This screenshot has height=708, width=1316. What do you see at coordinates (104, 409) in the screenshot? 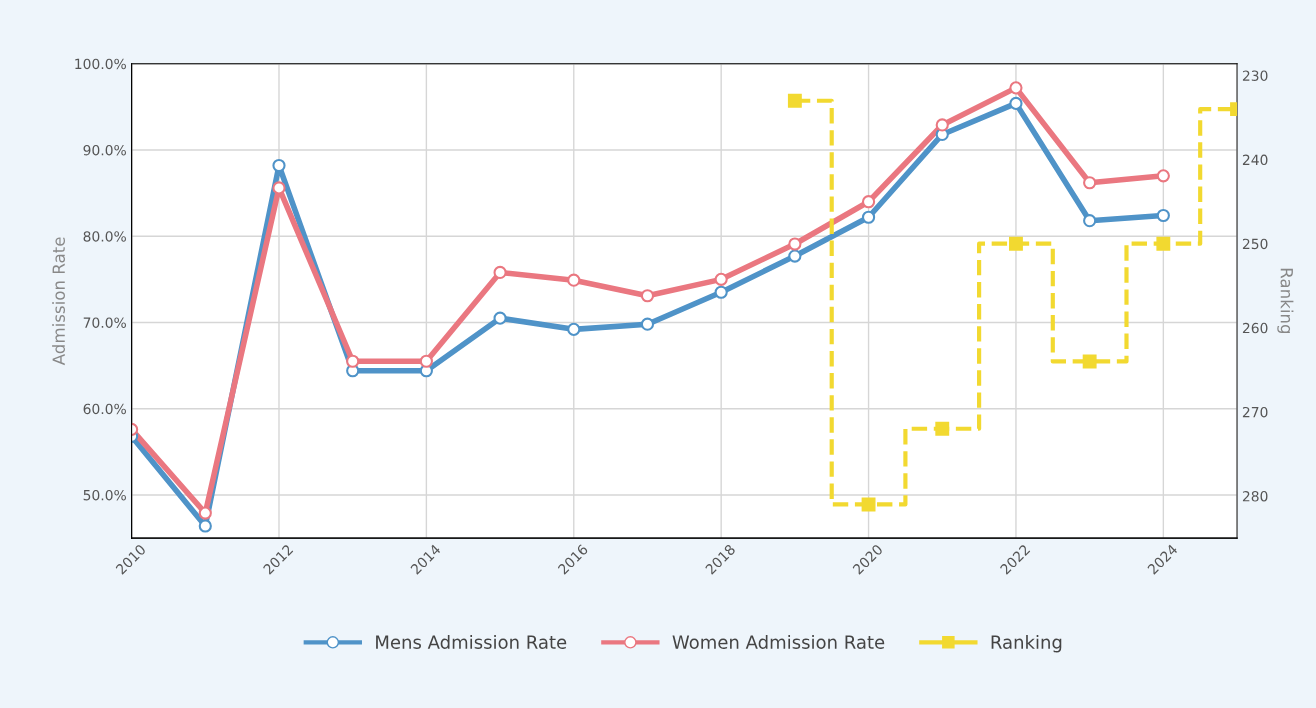
I see `y-tick-label: 60.0%` at bounding box center [104, 409].